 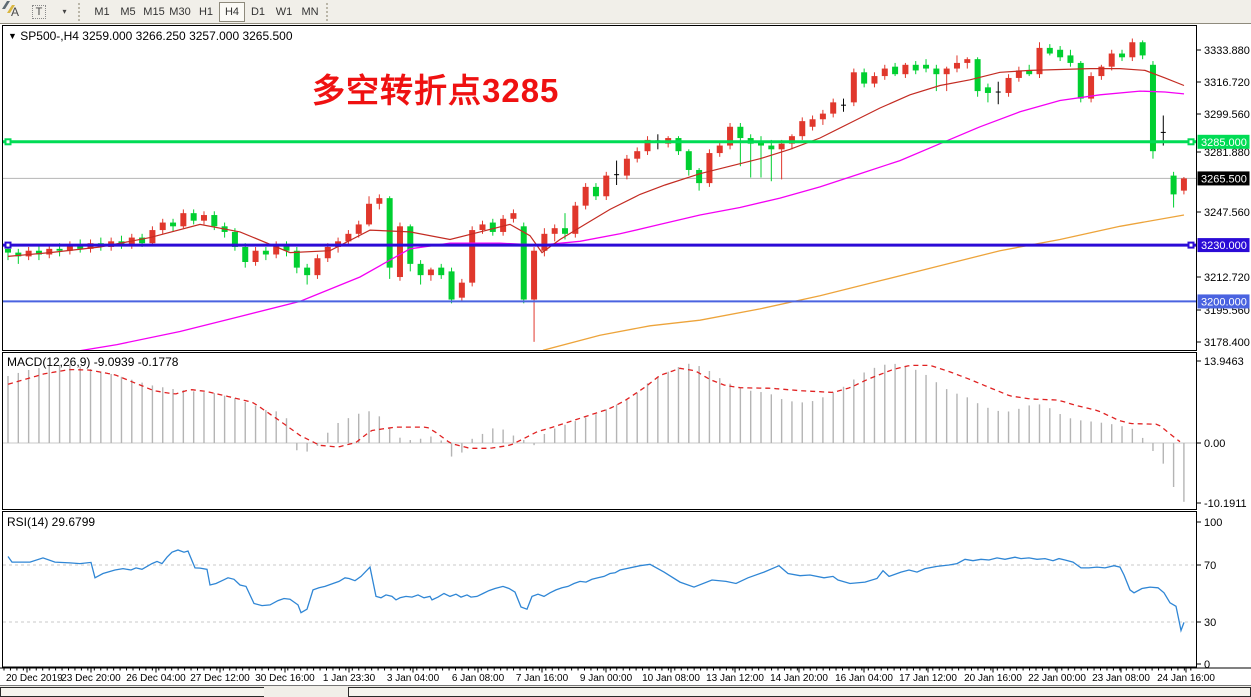 I want to click on time-axis-label: 22 Jan 00:00, so click(x=1057, y=678).